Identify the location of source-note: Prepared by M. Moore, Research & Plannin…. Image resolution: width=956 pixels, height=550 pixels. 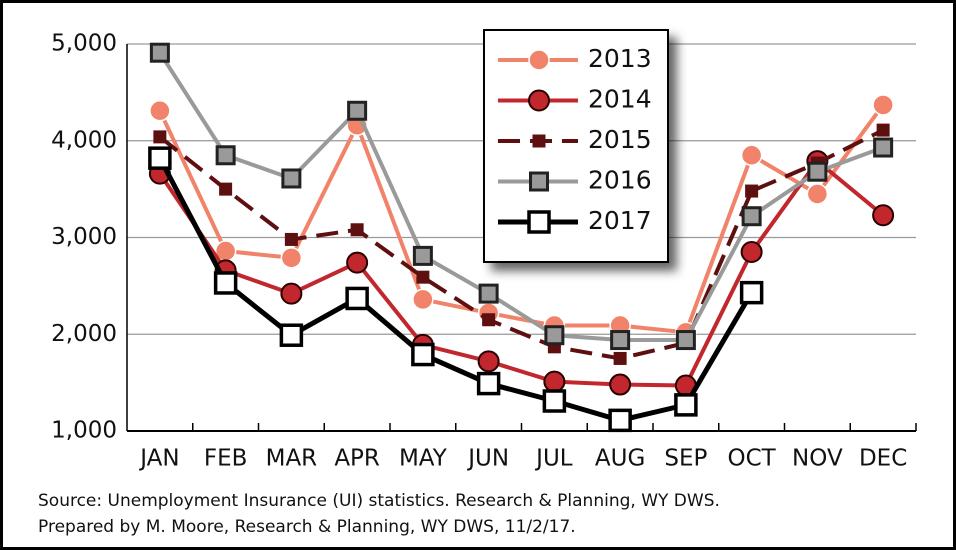
(307, 527).